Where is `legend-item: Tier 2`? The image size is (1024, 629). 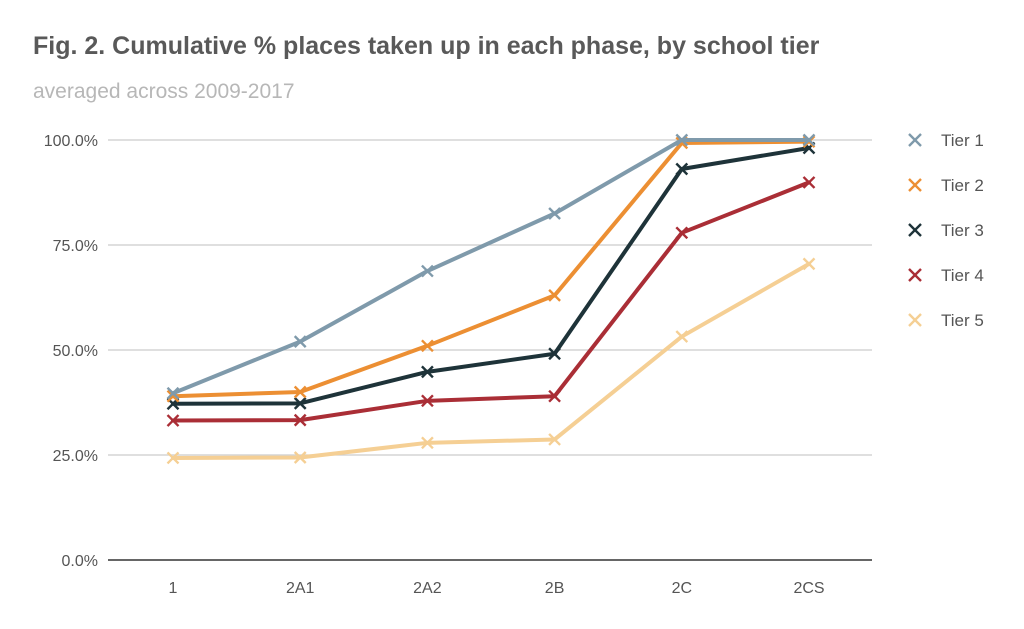 legend-item: Tier 2 is located at coordinates (946, 185).